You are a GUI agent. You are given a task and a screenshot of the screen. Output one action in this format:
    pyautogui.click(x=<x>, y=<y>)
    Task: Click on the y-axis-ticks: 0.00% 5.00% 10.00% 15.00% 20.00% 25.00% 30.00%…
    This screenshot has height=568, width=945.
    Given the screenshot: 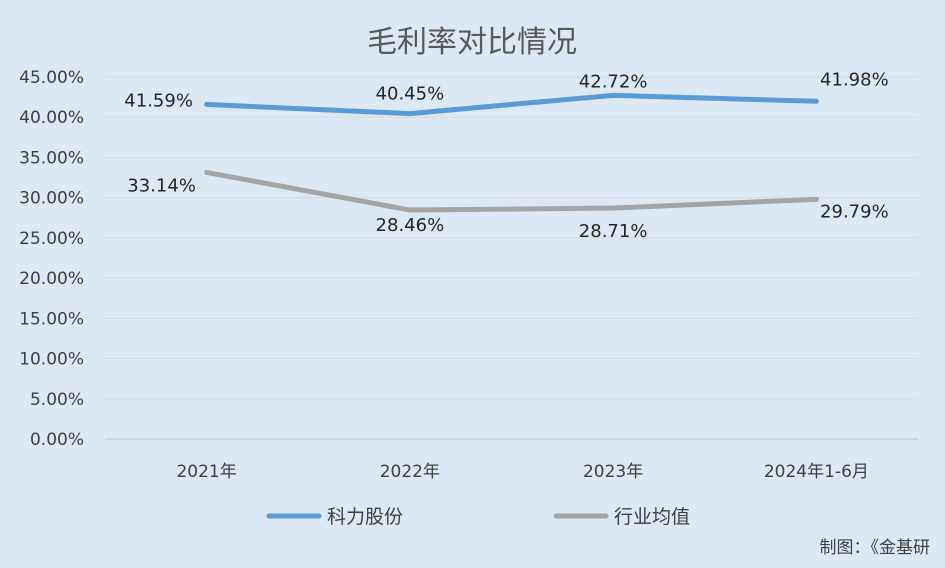 What is the action you would take?
    pyautogui.click(x=51, y=259)
    